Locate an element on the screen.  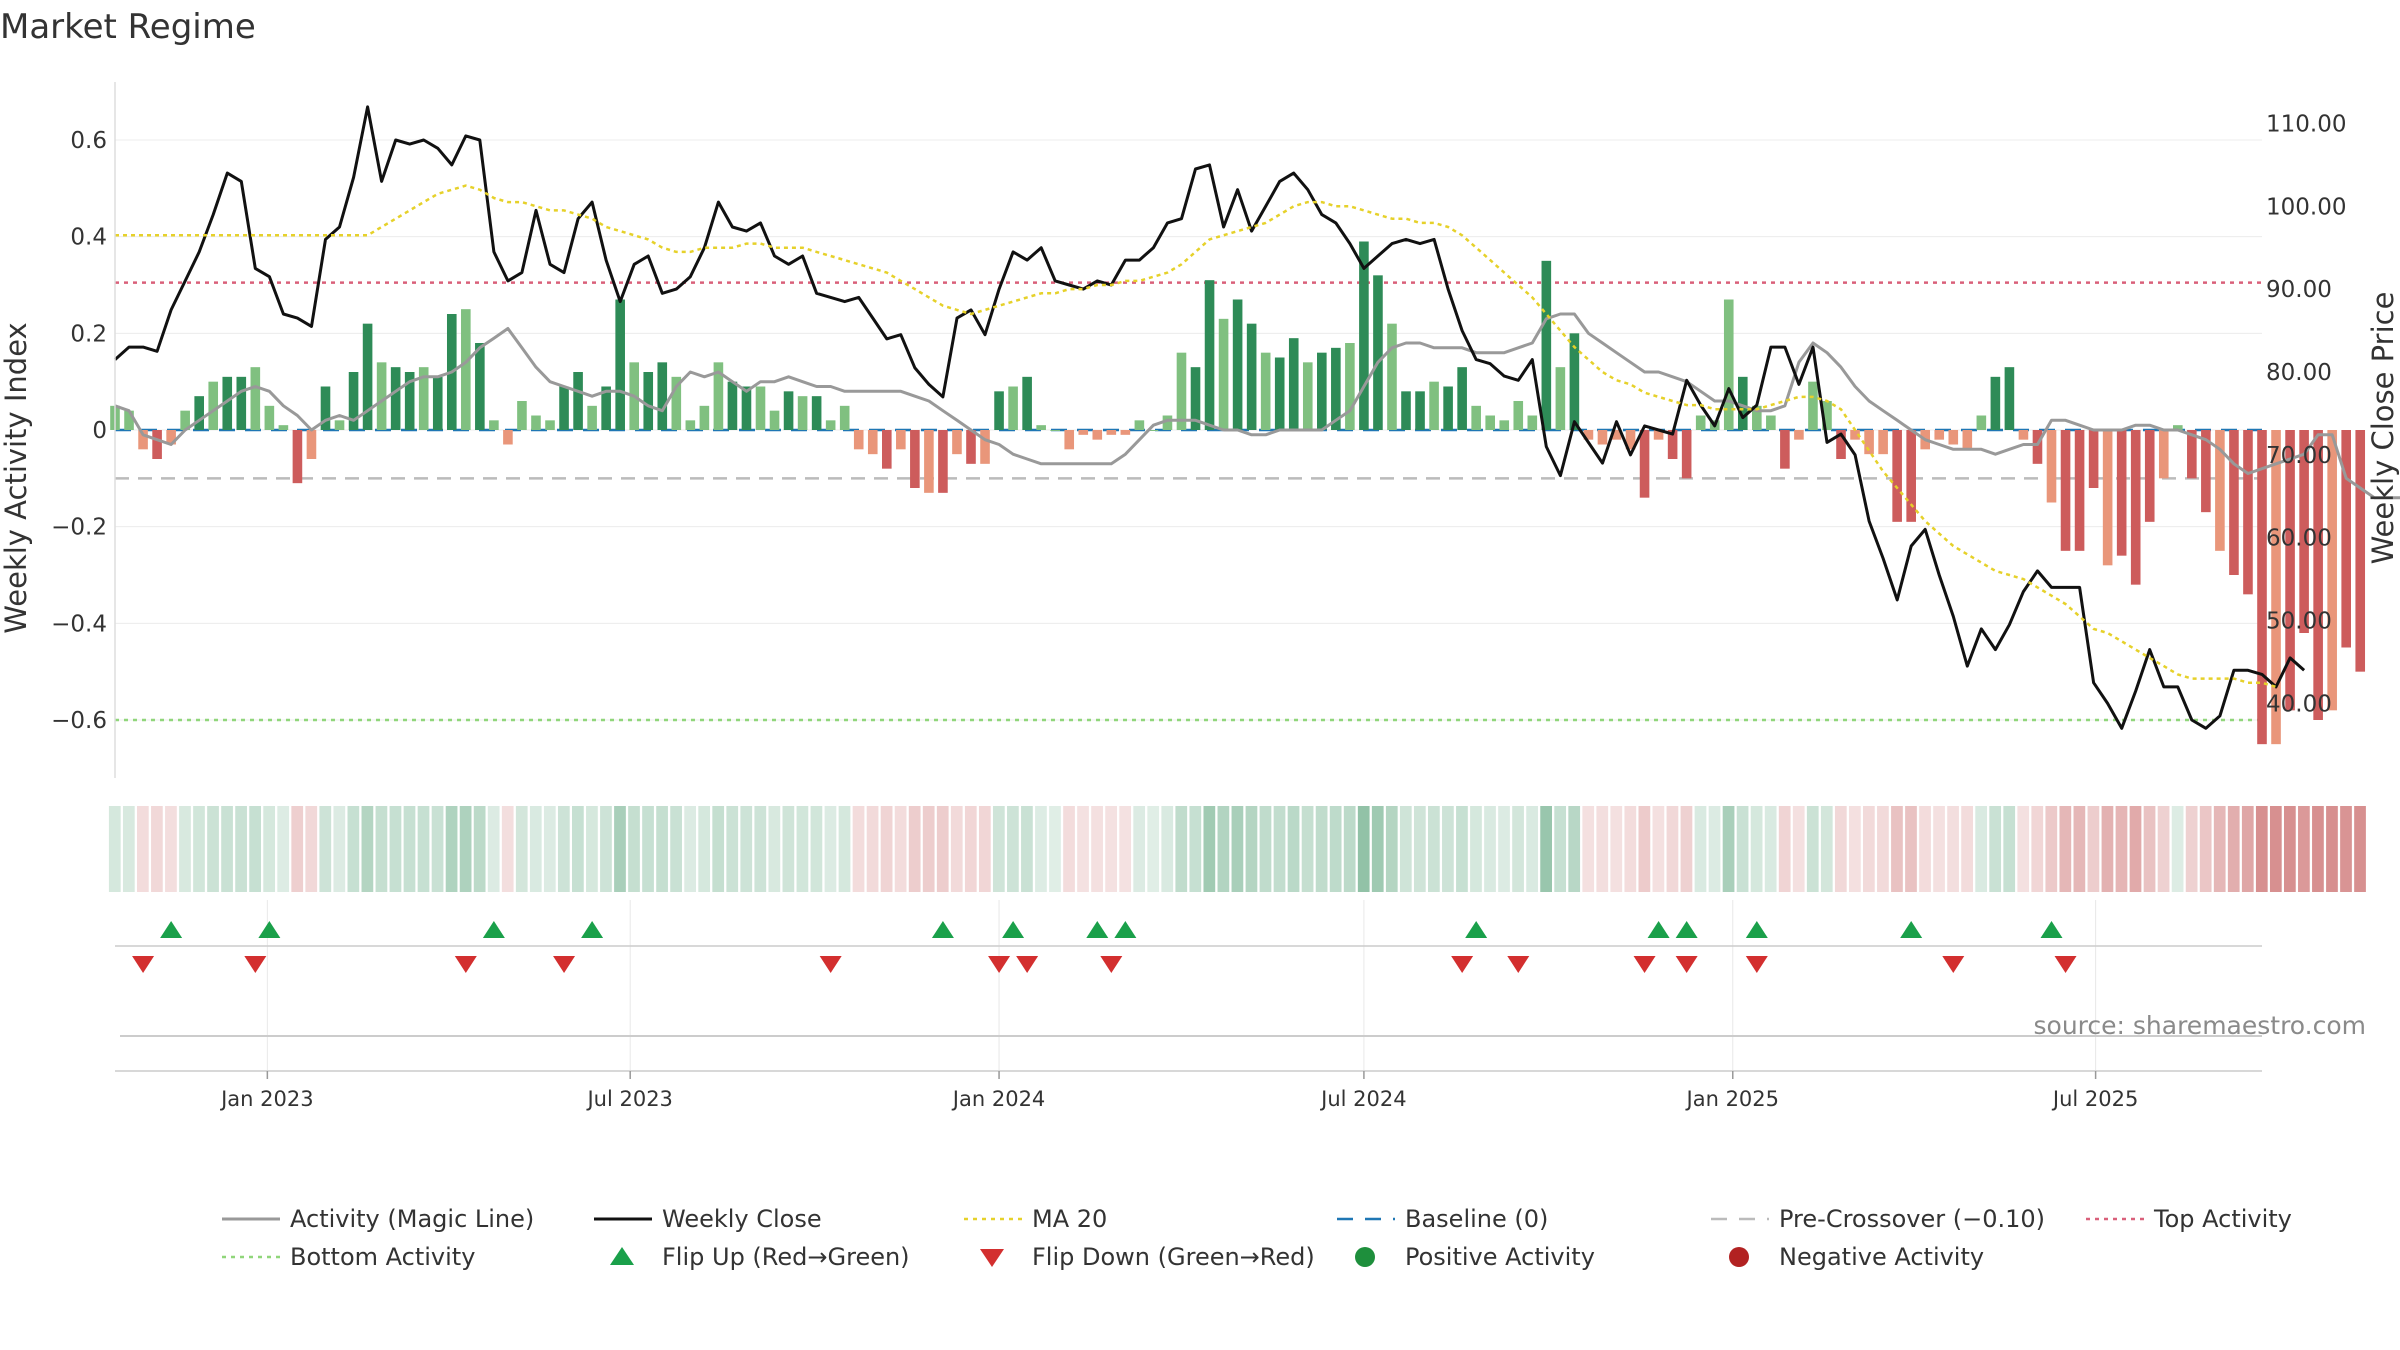
legend-dot-icon is located at coordinates (1365, 1257).